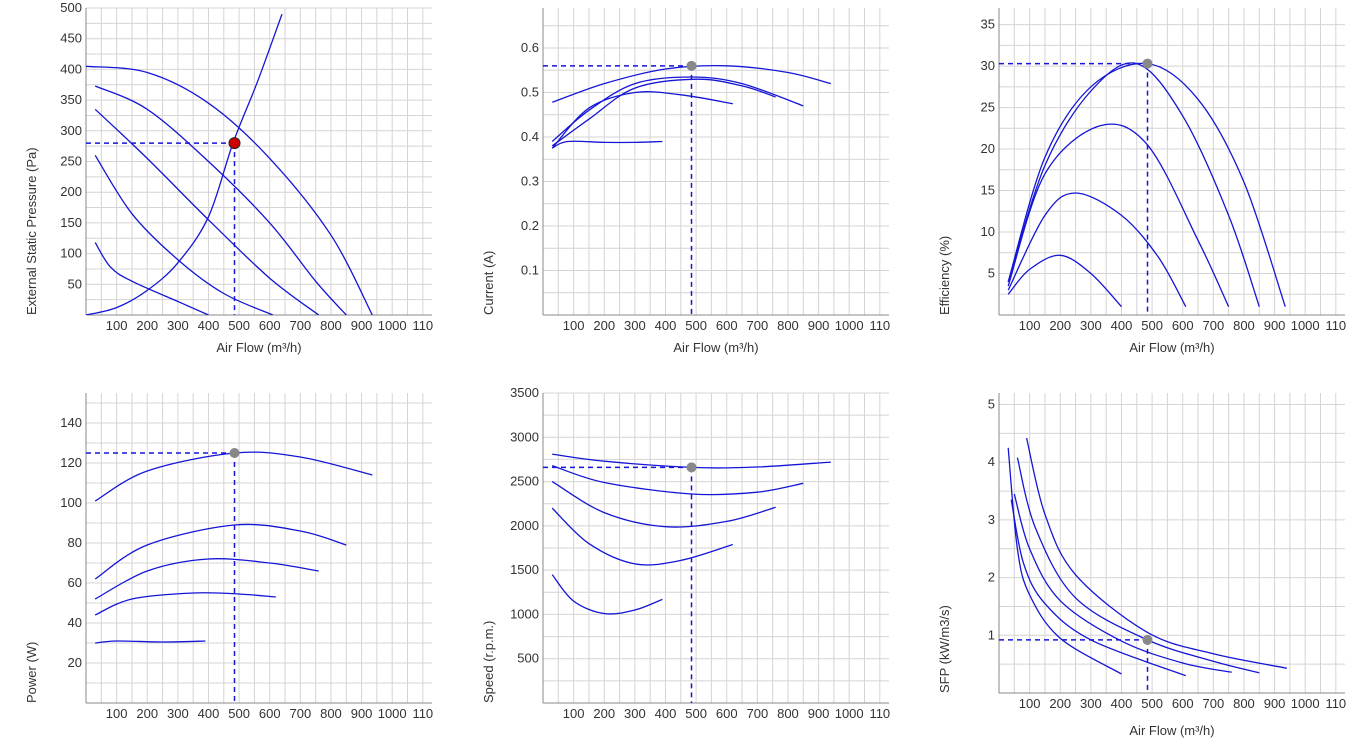 The width and height of the screenshot is (1361, 745). Describe the element at coordinates (944, 275) in the screenshot. I see `y-axis-title: Efficiency (%)` at that location.